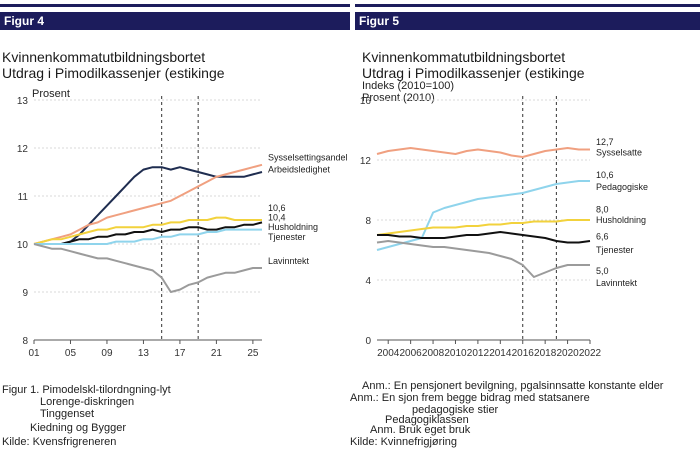 This screenshot has width=700, height=462. What do you see at coordinates (590, 353) in the screenshot?
I see `right-x-tick-label: 2022` at bounding box center [590, 353].